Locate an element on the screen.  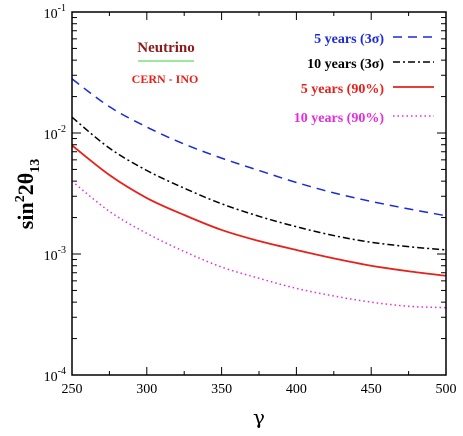
y-tick-label: 10⁻² is located at coordinates (55, 133).